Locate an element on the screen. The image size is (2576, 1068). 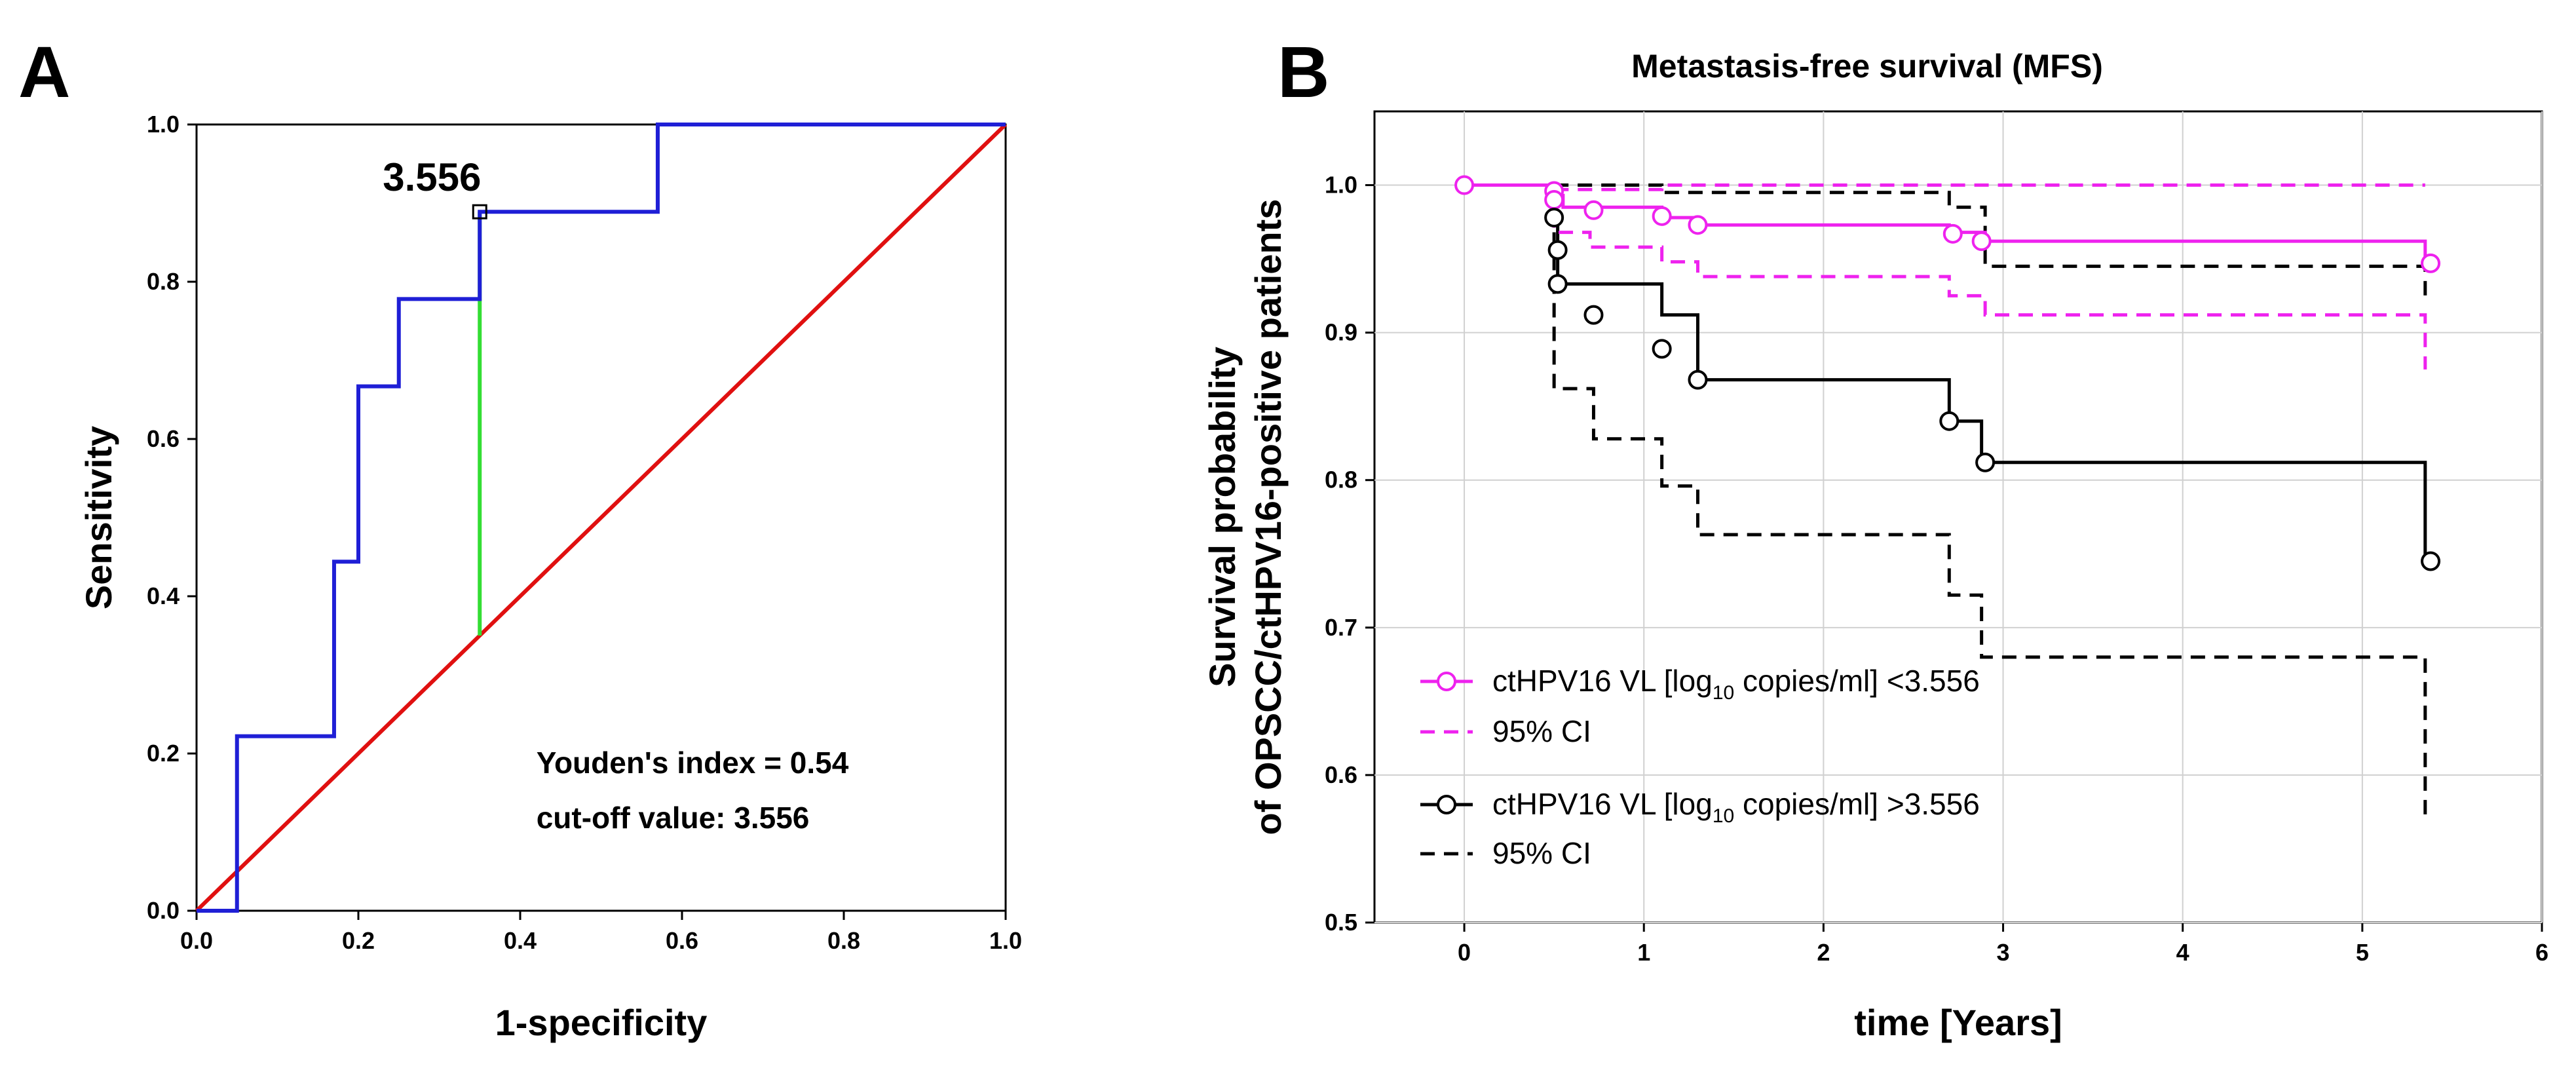
y-axis-title-line2: of OPSCC/ctHPV16-positive patients is located at coordinates (1268, 517).